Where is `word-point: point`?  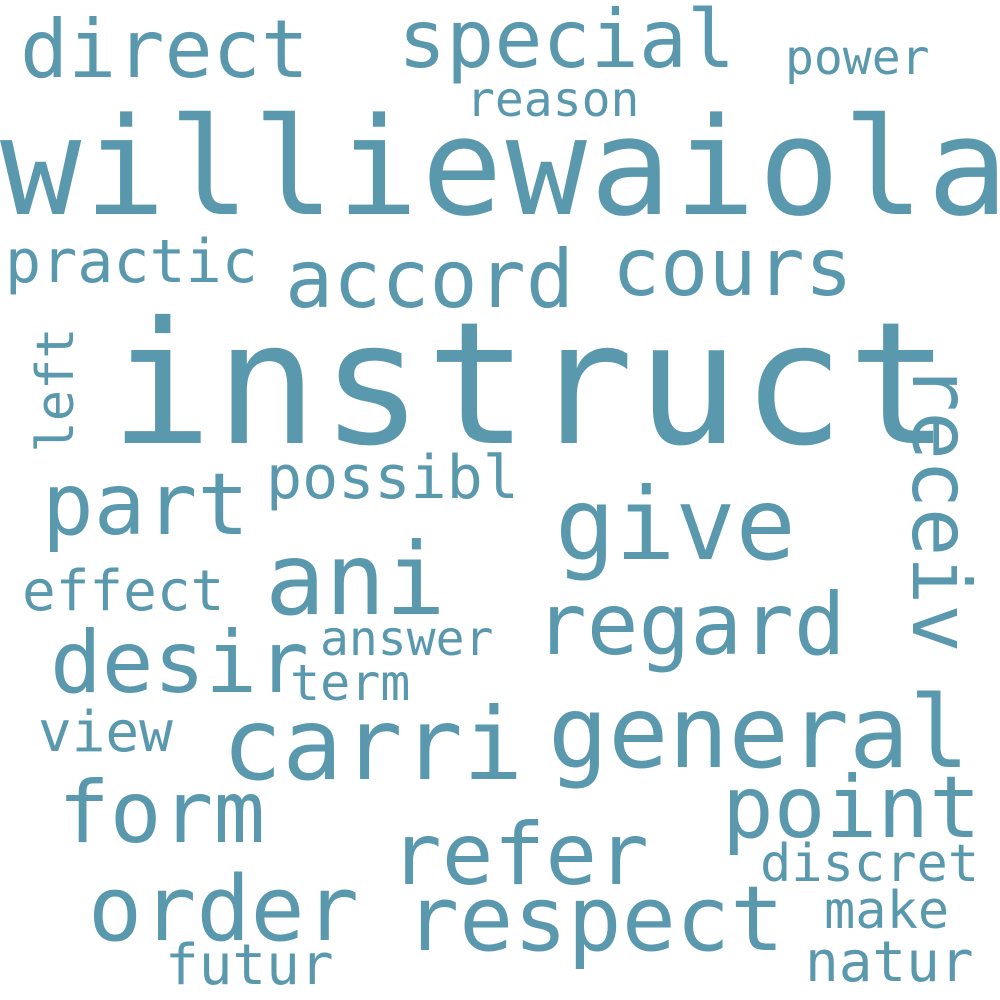 word-point: point is located at coordinates (851, 808).